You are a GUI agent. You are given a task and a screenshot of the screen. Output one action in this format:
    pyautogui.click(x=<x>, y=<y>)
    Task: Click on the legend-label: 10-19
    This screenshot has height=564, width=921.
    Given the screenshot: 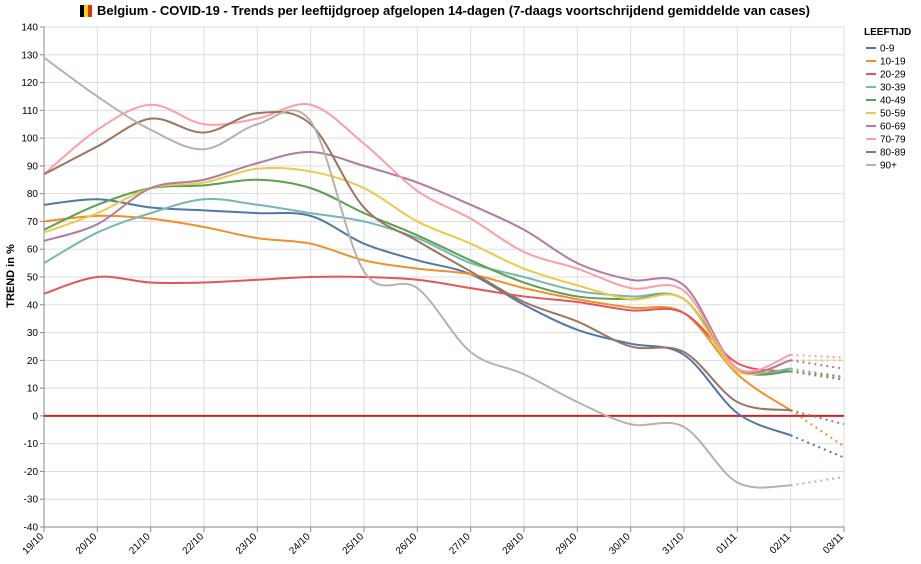 What is the action you would take?
    pyautogui.click(x=893, y=62)
    